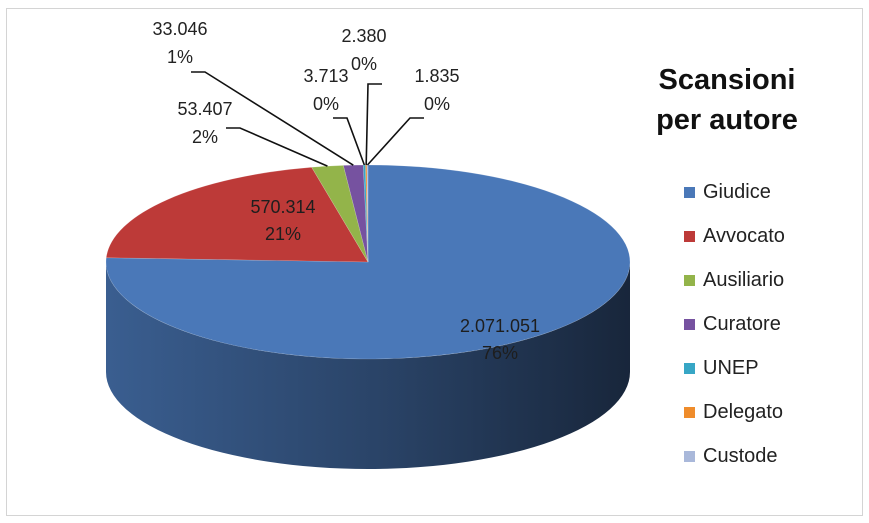 The height and width of the screenshot is (523, 869). What do you see at coordinates (737, 191) in the screenshot?
I see `legend-label: Giudice` at bounding box center [737, 191].